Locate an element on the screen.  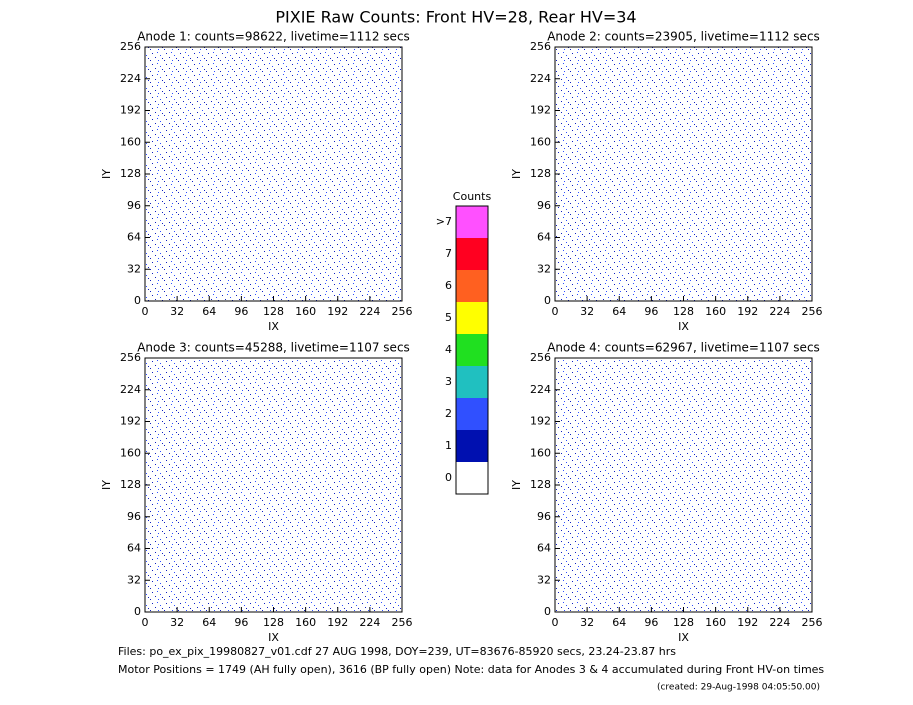
colorbar-label: 0 is located at coordinates (448, 477).